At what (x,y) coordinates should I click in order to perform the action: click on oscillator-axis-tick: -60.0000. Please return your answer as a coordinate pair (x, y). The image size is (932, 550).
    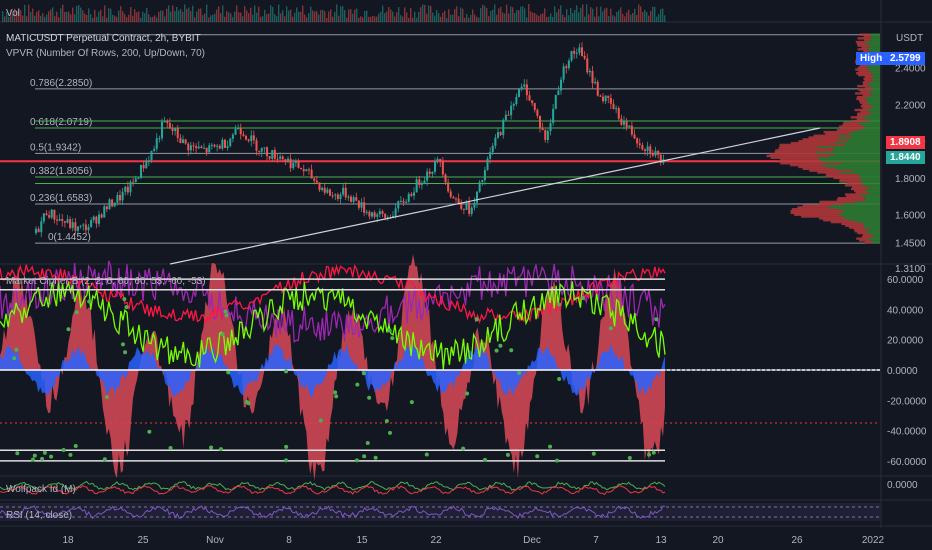
    Looking at the image, I should click on (907, 462).